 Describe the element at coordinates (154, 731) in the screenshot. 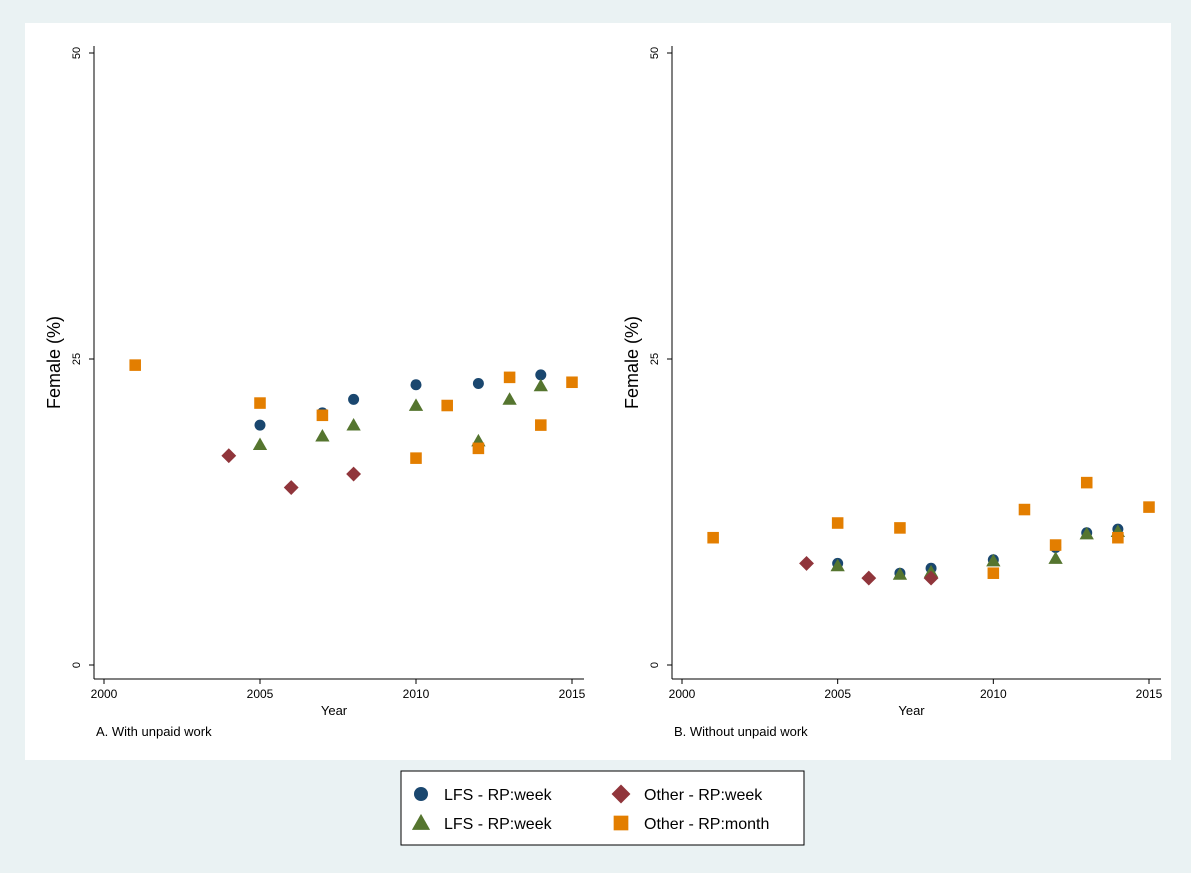

I see `panel-caption: A. With unpaid work` at that location.